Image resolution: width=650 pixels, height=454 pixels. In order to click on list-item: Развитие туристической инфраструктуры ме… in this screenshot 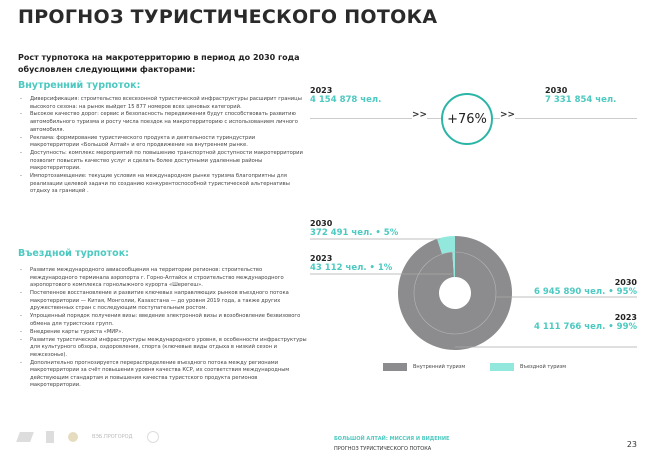, I will do `click(163, 348)`.